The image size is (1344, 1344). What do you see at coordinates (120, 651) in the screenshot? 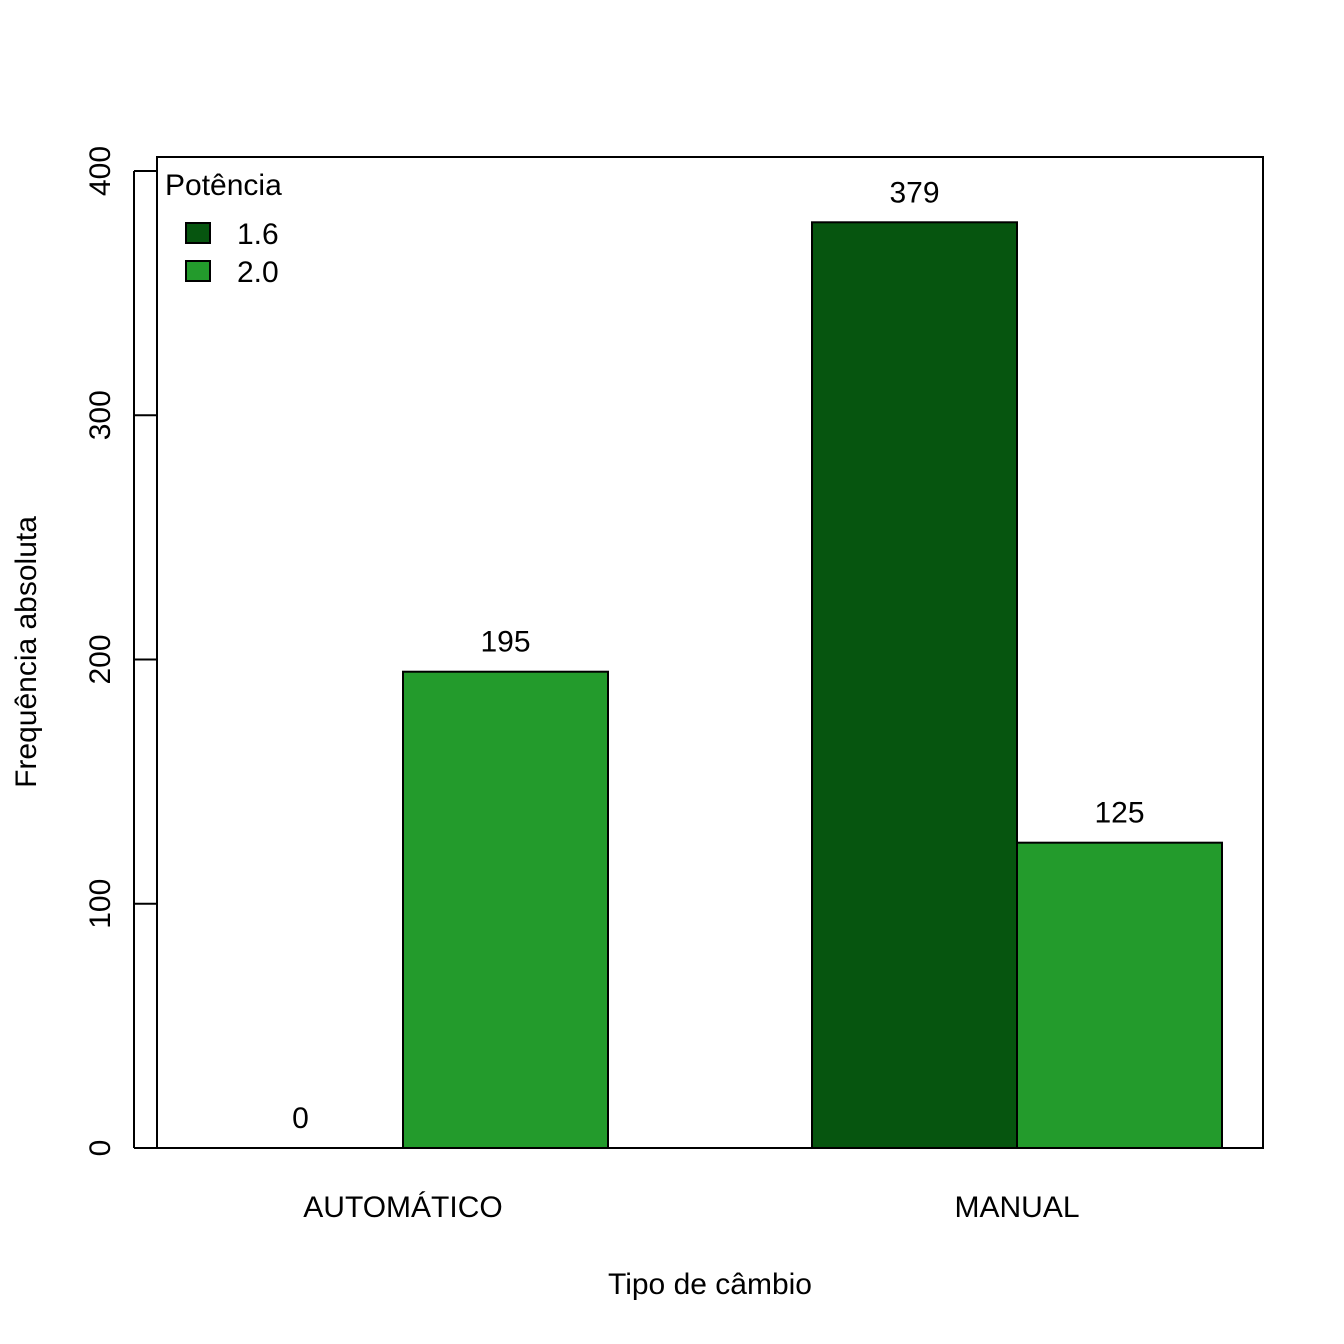
I see `y-axis: 0 100 200 300 400` at bounding box center [120, 651].